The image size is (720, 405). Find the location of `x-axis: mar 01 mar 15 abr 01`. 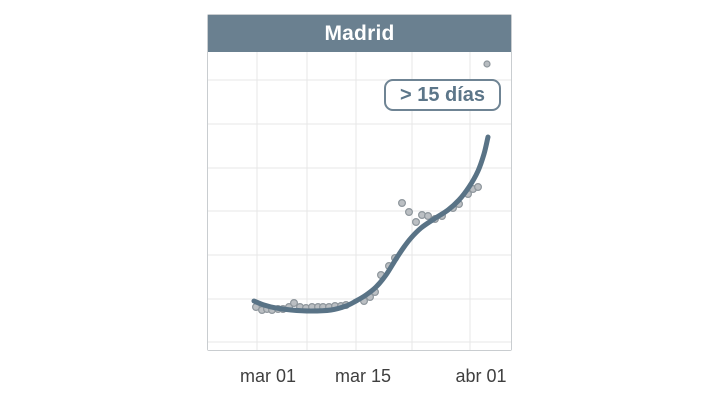

x-axis: mar 01 mar 15 abr 01 is located at coordinates (359, 378).